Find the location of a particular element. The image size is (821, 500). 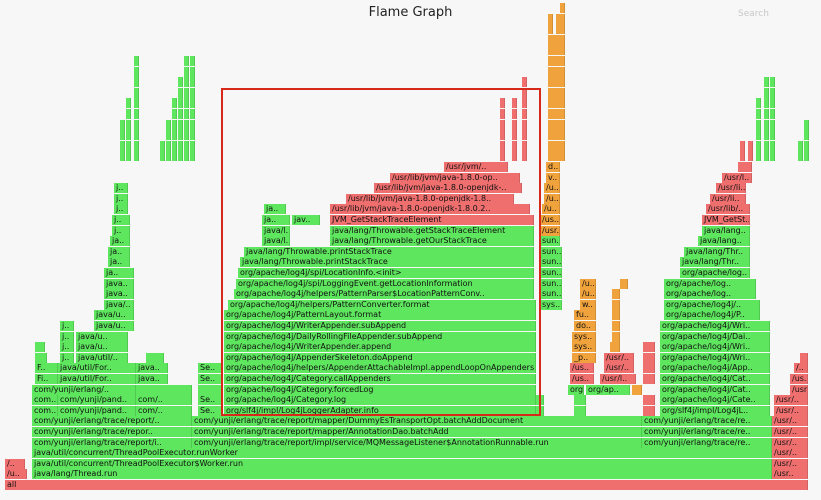

flame-frame: java/u.. is located at coordinates (114, 326).